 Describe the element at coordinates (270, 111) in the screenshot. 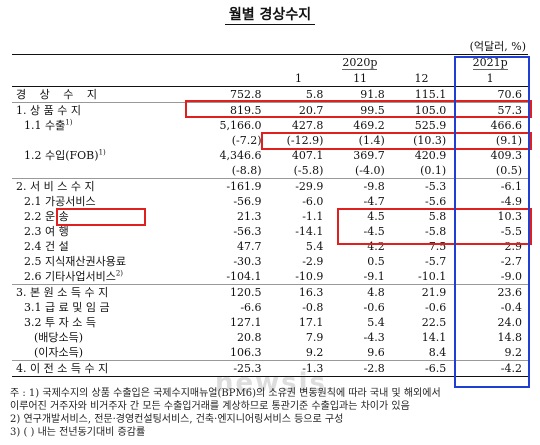

I see `table-row: 1. 상 품 수 지 819.5 20.7 99.5 105.0 57.3` at that location.